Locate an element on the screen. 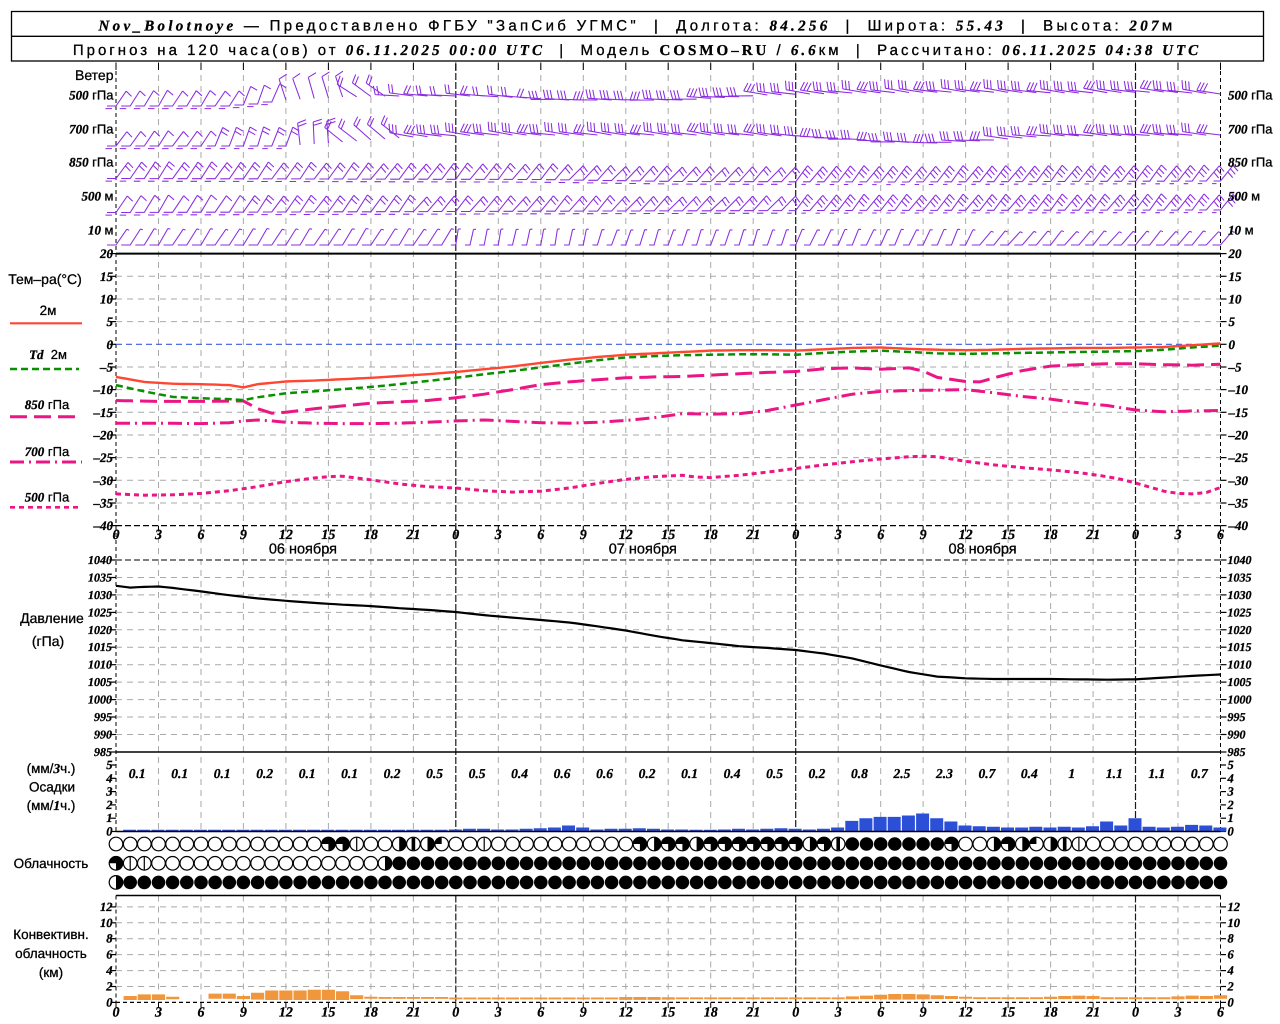  svg-text: (мм/3ч.) is located at coordinates (51, 768).